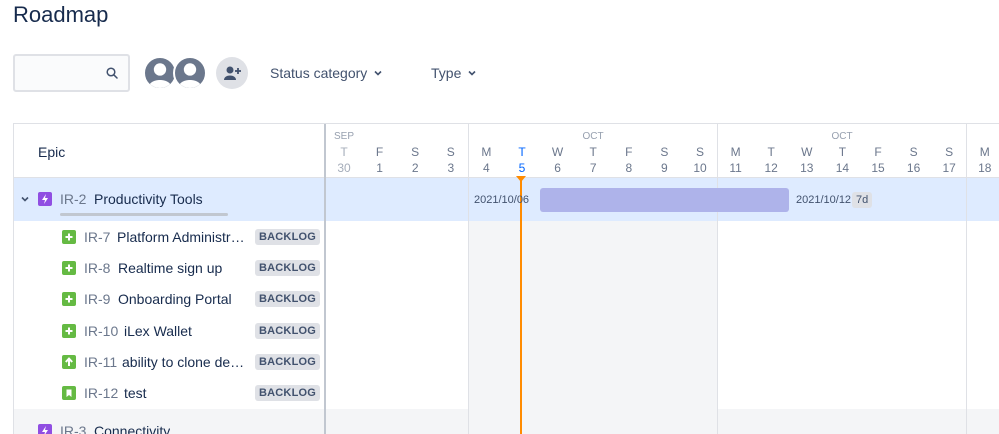  I want to click on month-label: SEP, so click(344, 136).